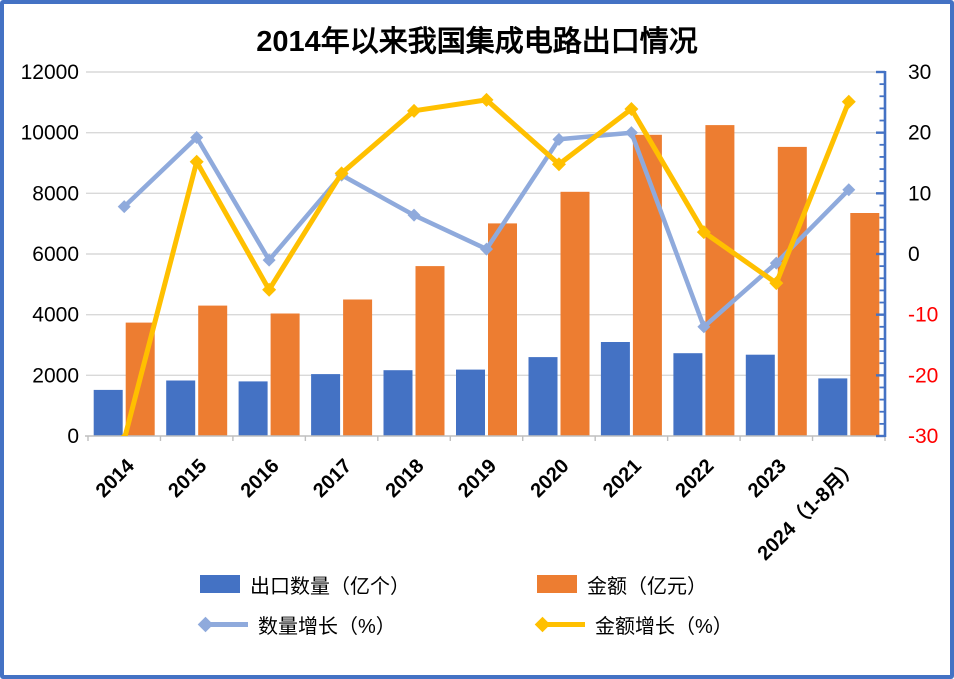 The height and width of the screenshot is (679, 954). I want to click on label-left-axis-10000: 10000, so click(50, 133).